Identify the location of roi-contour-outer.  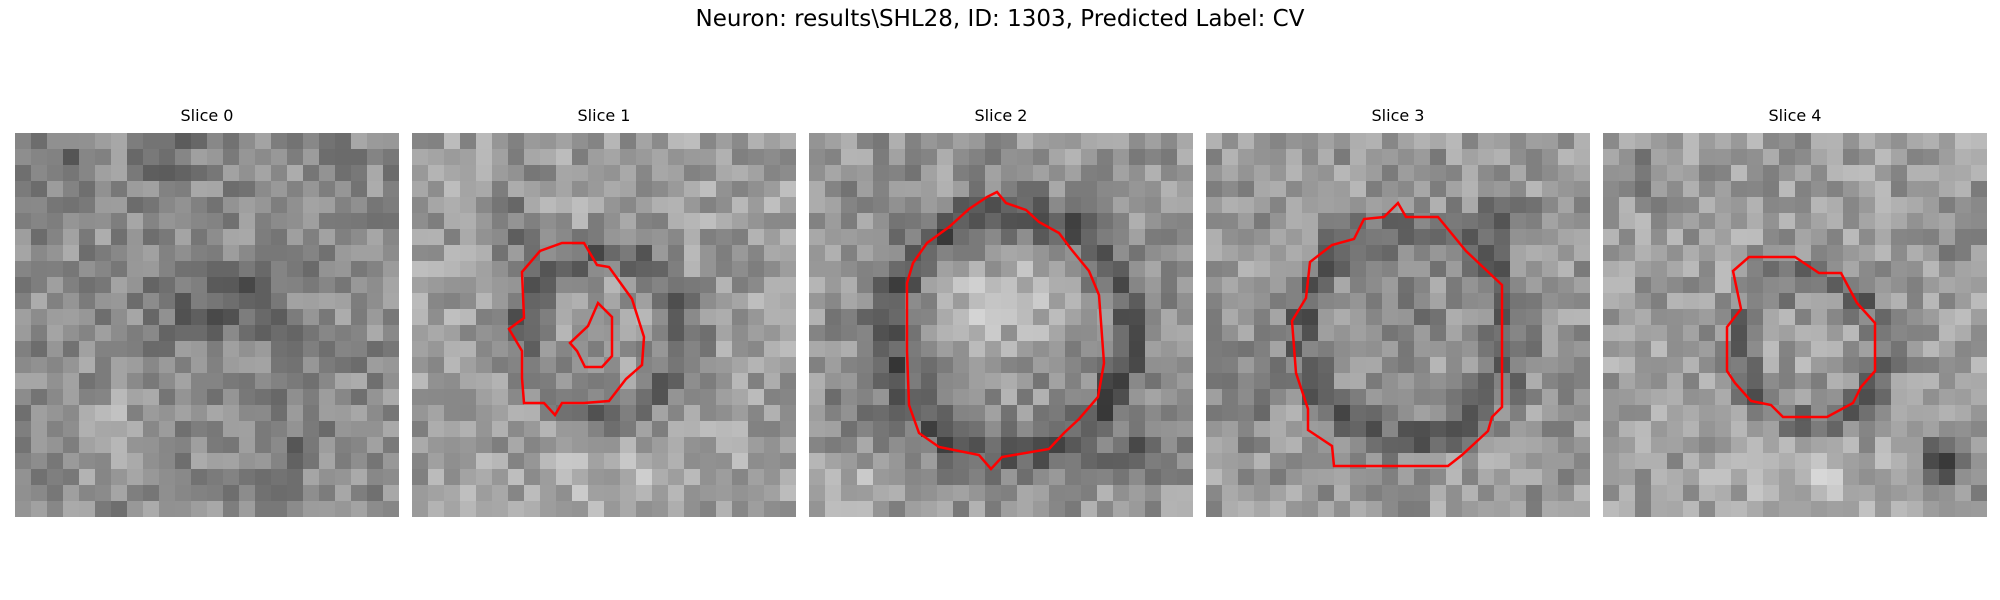
(576, 329).